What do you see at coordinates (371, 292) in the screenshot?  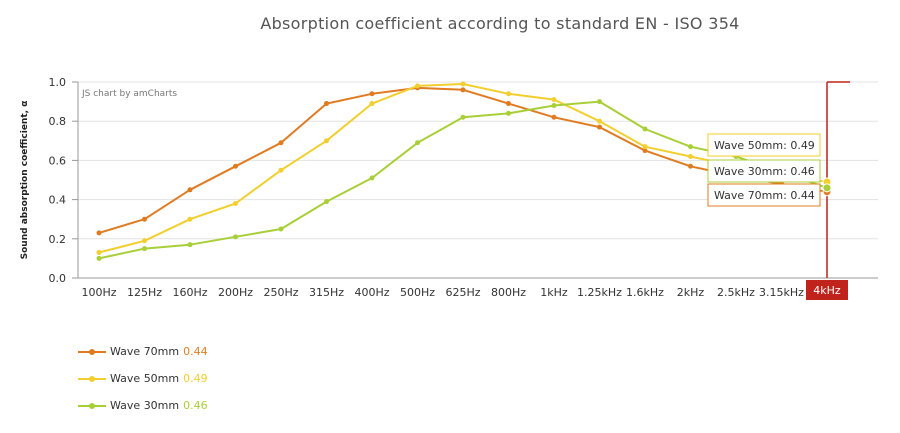 I see `x-tick-label: 400Hz` at bounding box center [371, 292].